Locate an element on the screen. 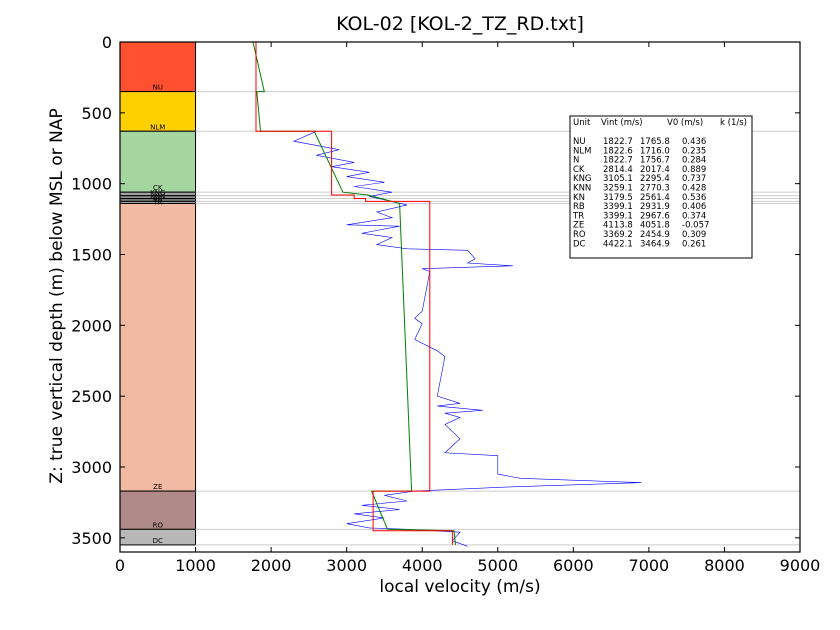  legend-header-0: Unit is located at coordinates (582, 123).